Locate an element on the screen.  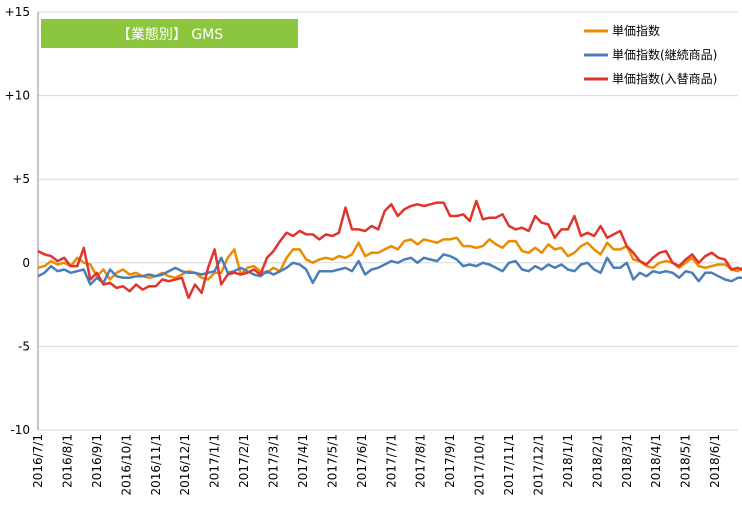
x-tick-label: 2017/9/1 is located at coordinates (450, 461).